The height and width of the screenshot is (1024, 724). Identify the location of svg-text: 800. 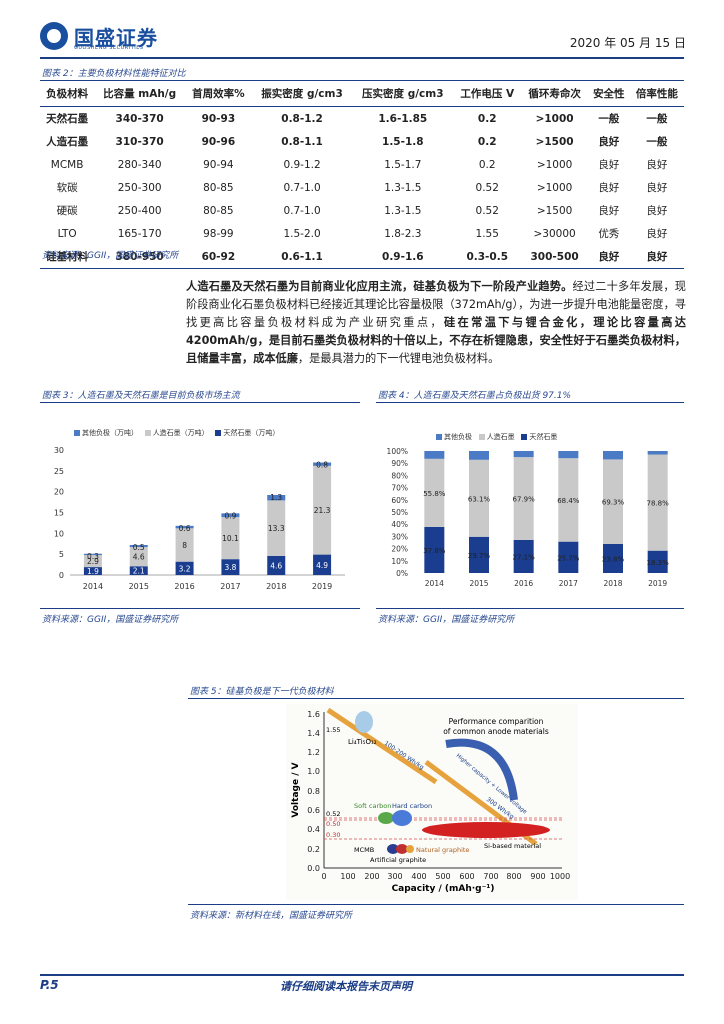
(513, 876).